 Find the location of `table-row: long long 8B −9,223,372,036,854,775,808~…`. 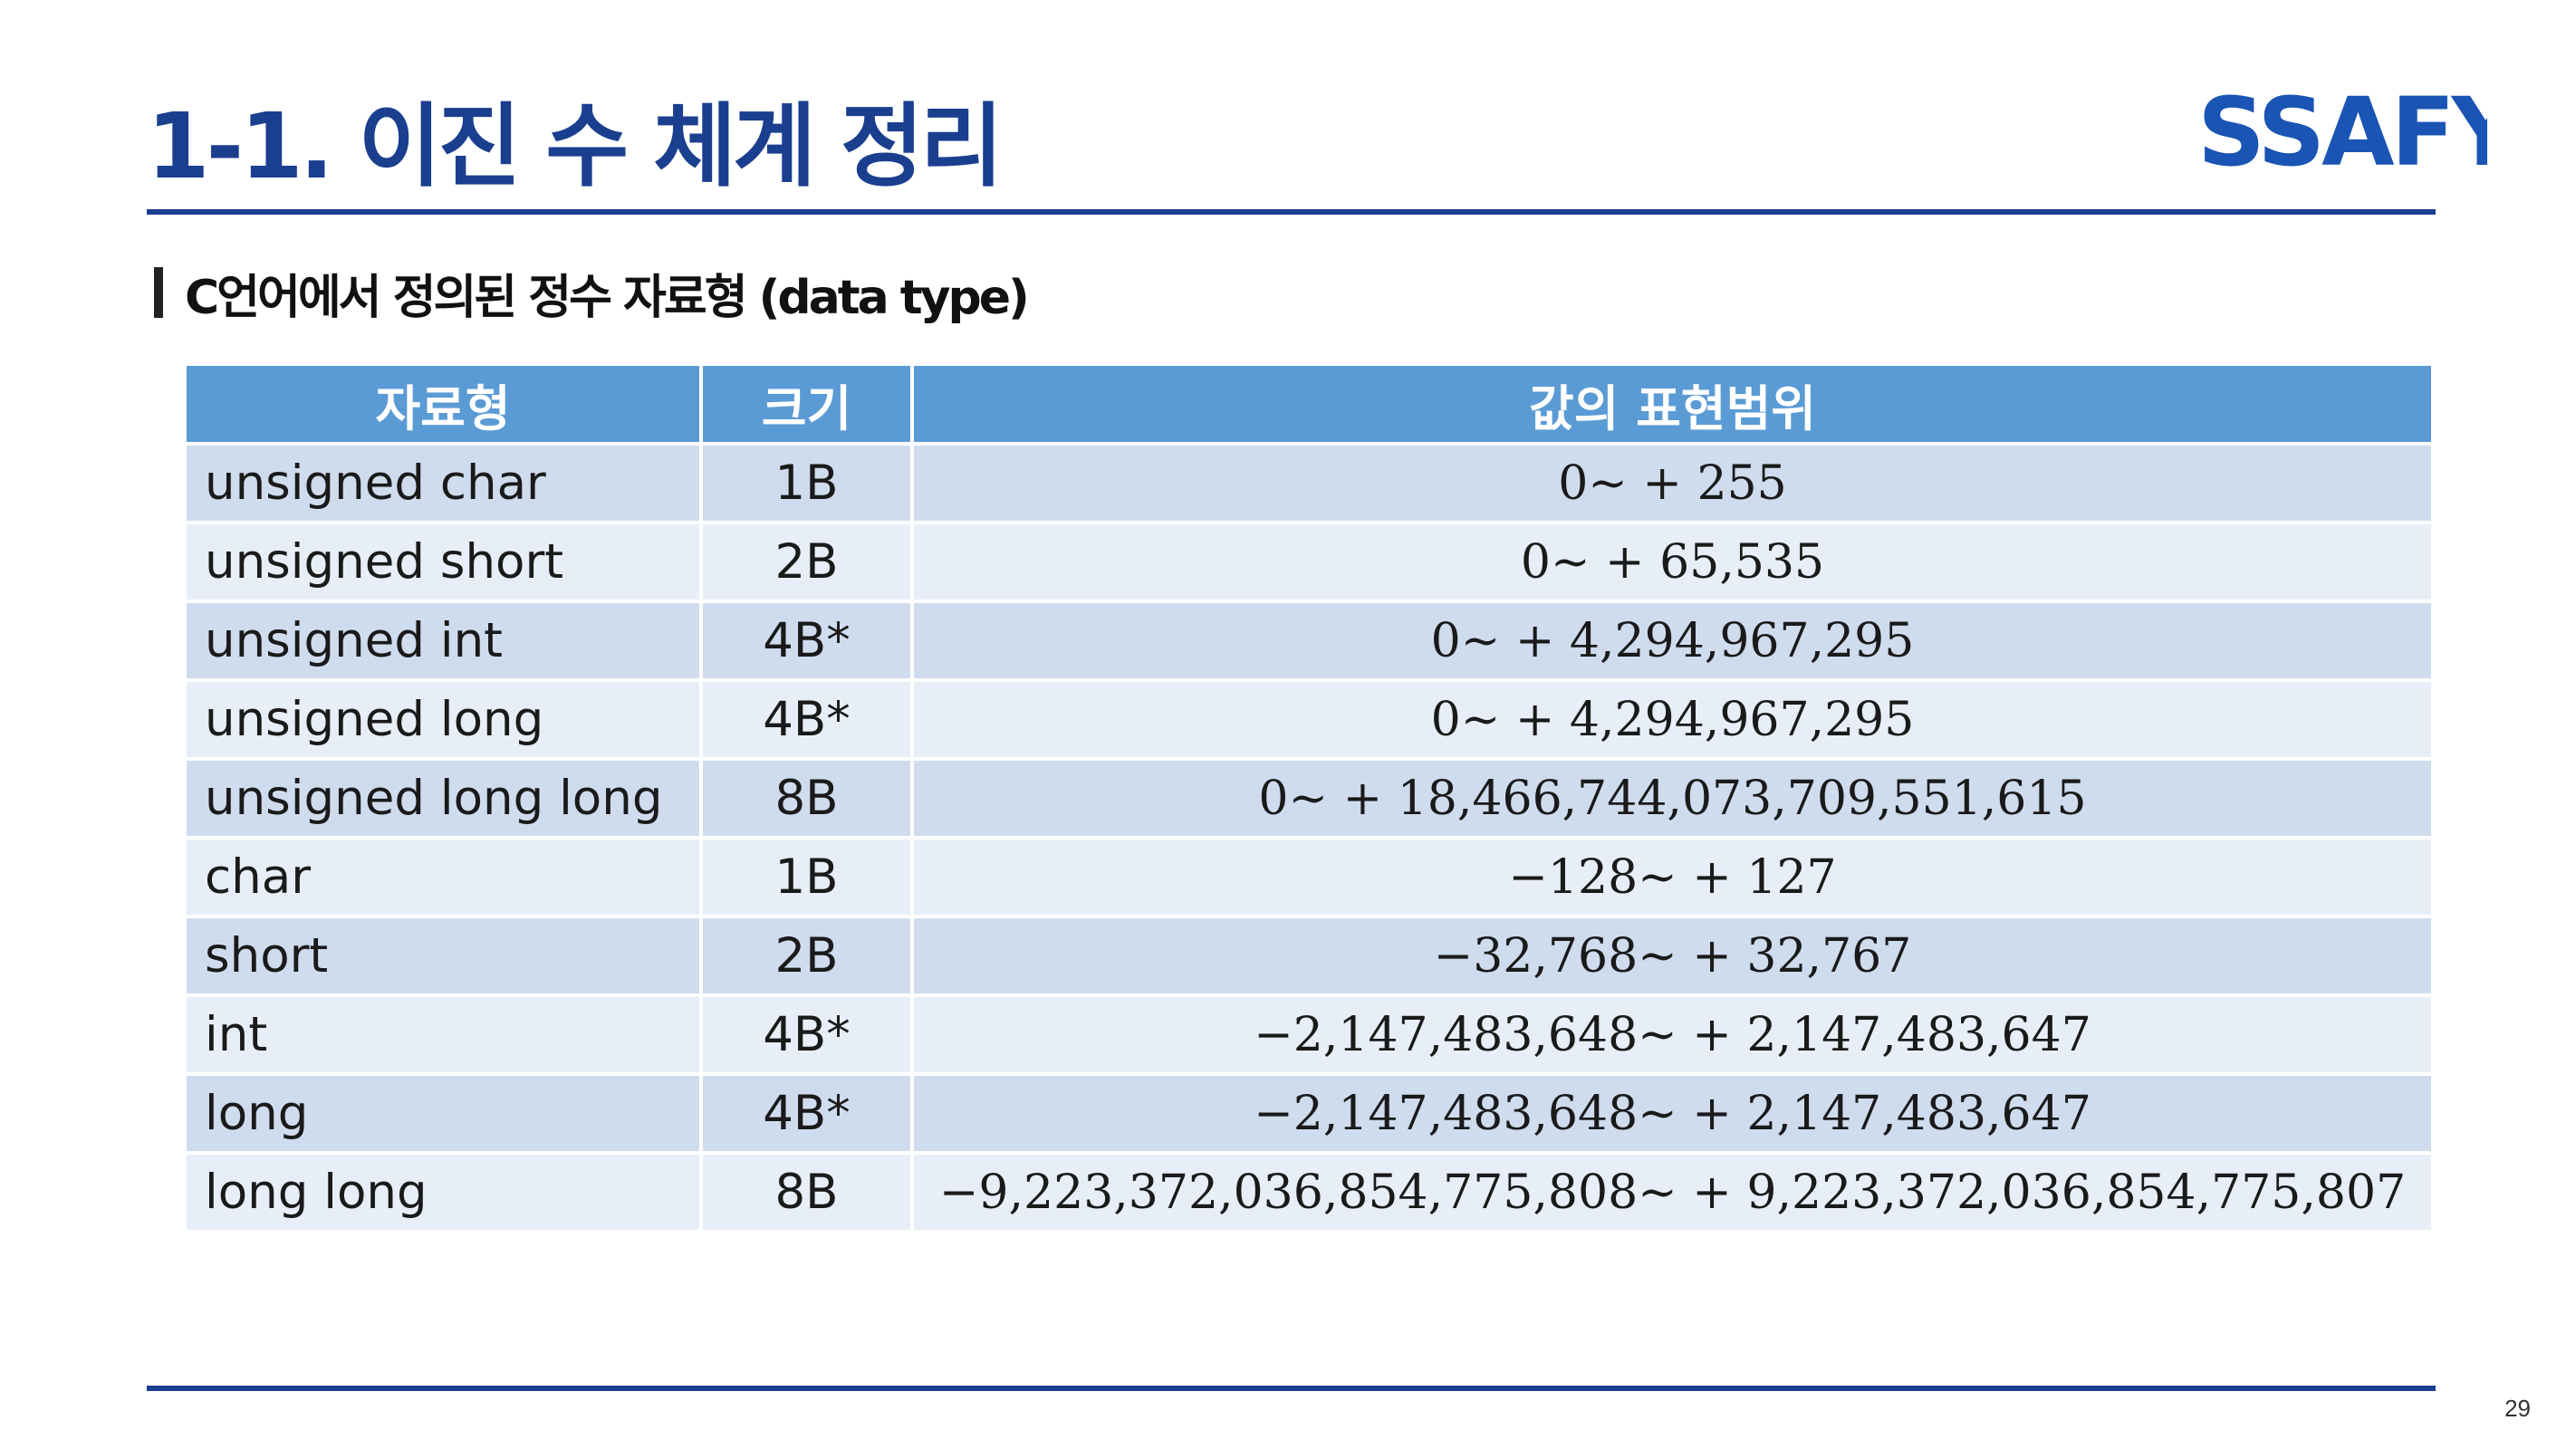

table-row: long long 8B −9,223,372,036,854,775,808~… is located at coordinates (1309, 1192).